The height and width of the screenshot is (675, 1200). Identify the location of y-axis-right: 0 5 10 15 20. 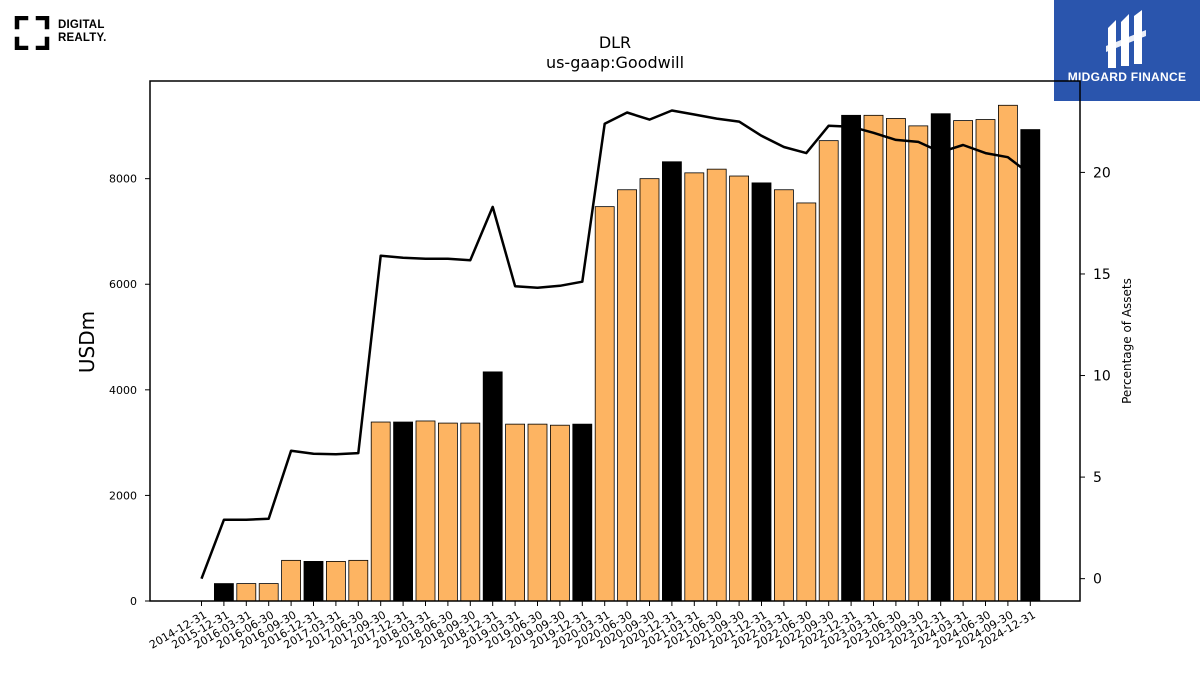
(1095, 376).